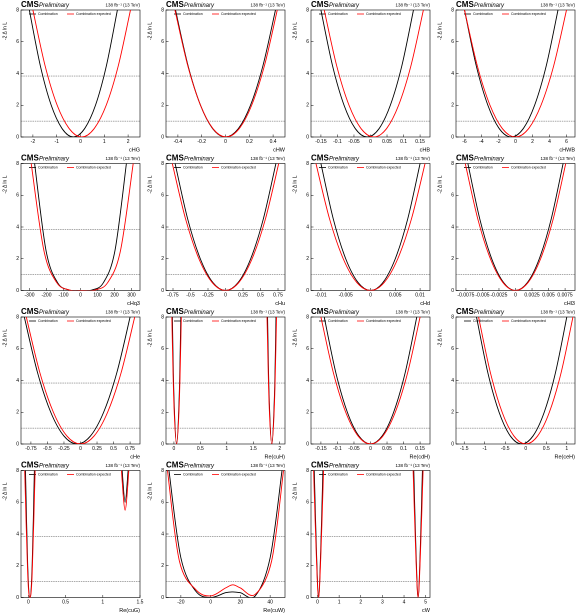 Image resolution: width=580 pixels, height=614 pixels. Describe the element at coordinates (31, 449) in the screenshot. I see `x-tick-label: -0.75` at that location.